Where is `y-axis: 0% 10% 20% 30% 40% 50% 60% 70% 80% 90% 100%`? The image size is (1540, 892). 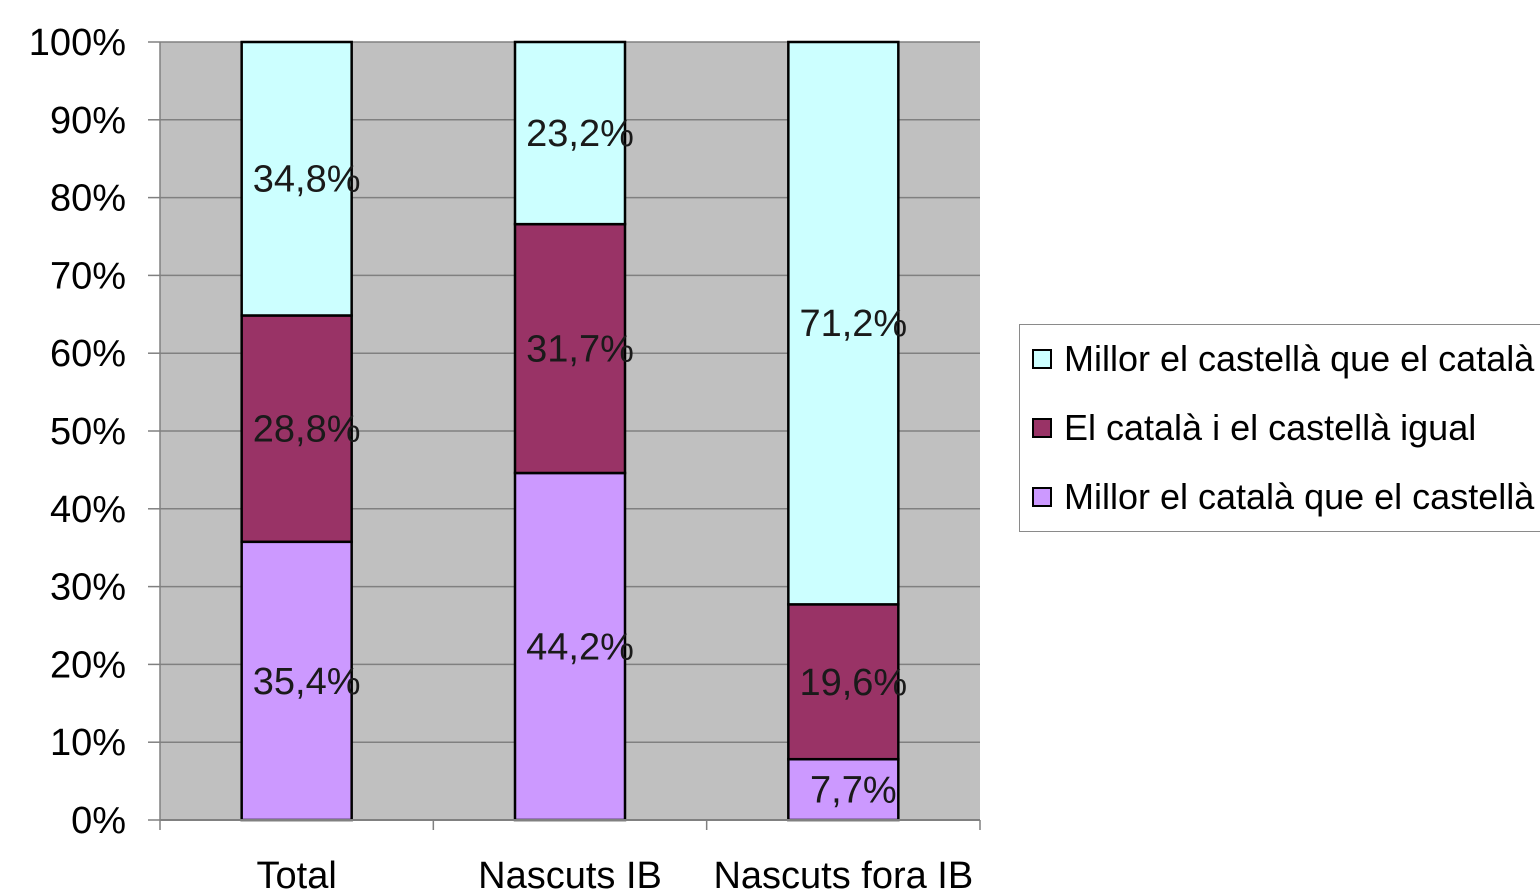
y-axis: 0% 10% 20% 30% 40% 50% 60% 70% 80% 90% 100% is located at coordinates (95, 432).